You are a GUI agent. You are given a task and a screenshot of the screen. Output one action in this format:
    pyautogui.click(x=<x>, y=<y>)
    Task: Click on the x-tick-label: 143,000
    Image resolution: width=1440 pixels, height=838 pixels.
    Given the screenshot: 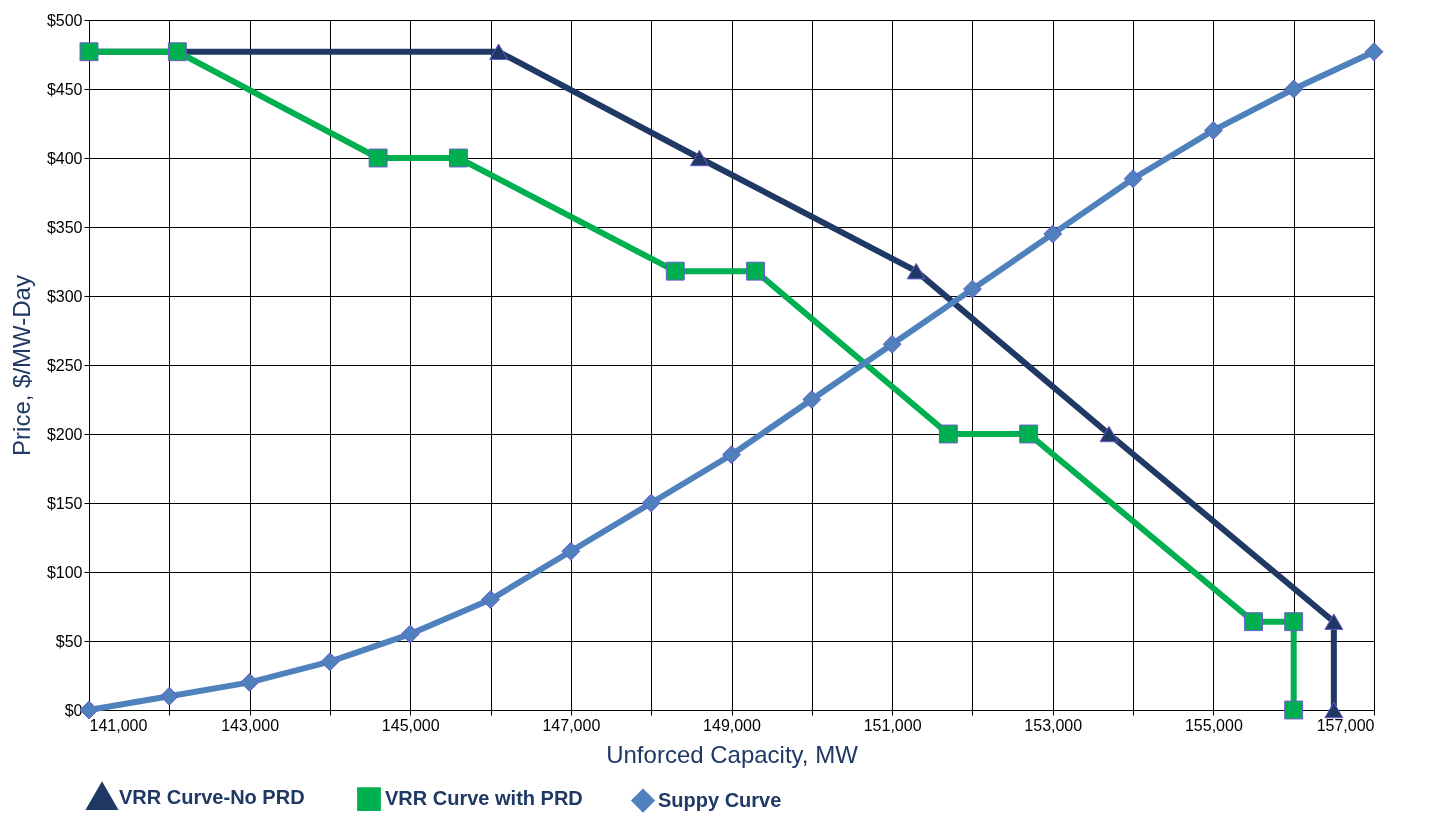 What is the action you would take?
    pyautogui.click(x=250, y=725)
    